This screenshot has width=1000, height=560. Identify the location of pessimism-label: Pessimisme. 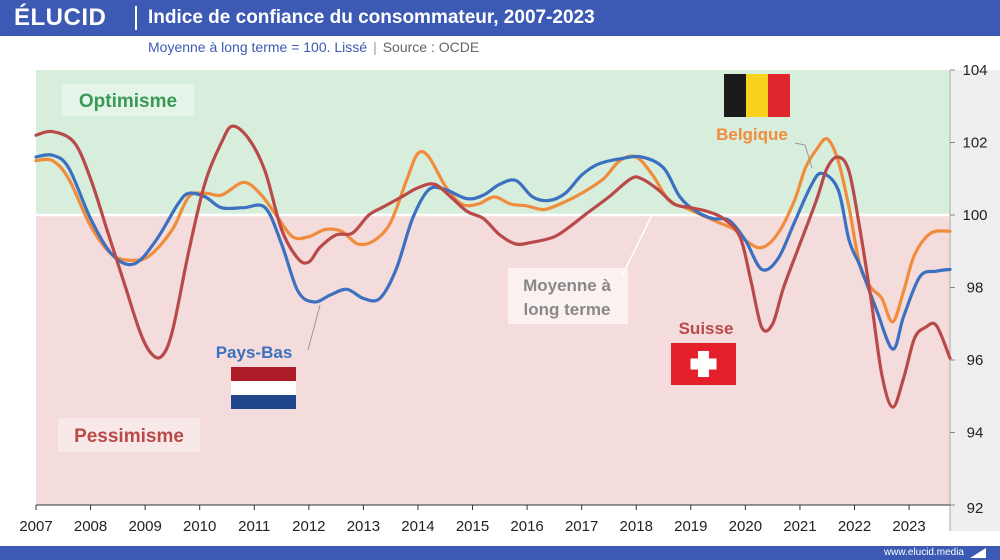
(129, 436).